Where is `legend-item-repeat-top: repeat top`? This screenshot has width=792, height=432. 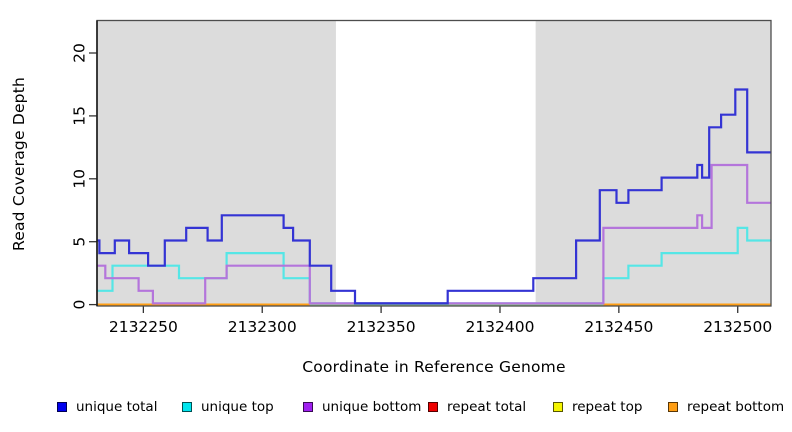
legend-item-repeat-top: repeat top is located at coordinates (597, 407).